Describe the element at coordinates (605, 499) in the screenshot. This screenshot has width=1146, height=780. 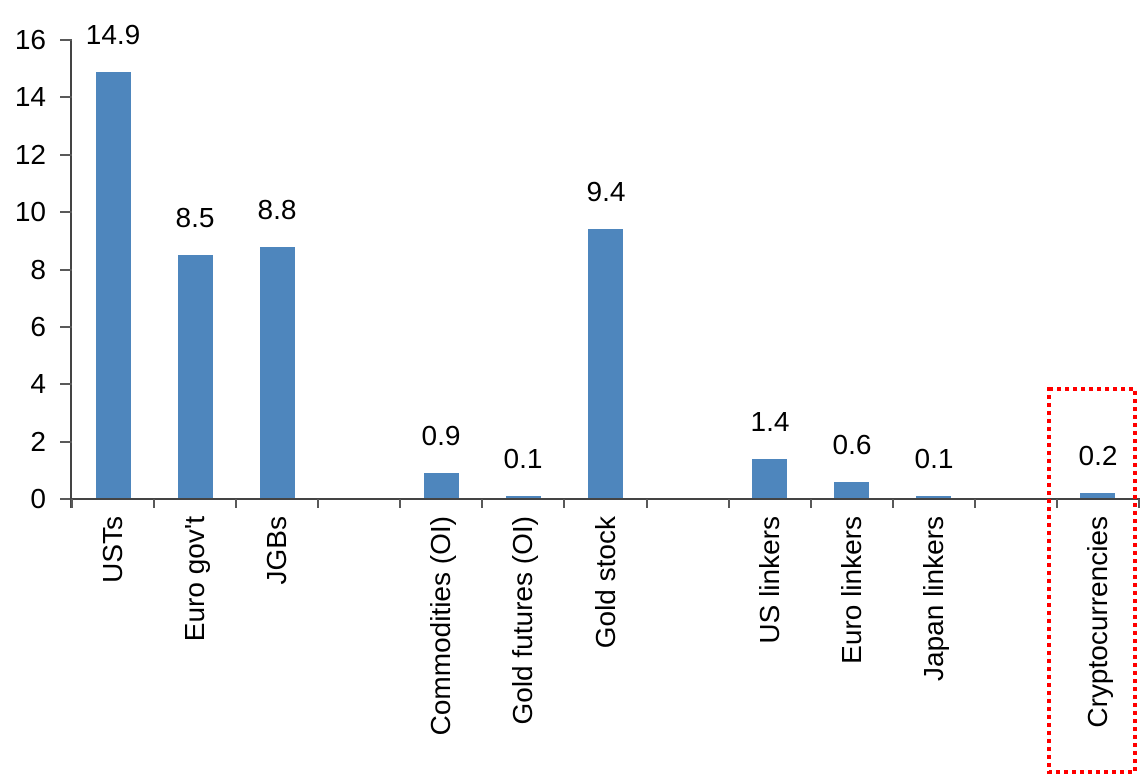
I see `x-axis-line` at that location.